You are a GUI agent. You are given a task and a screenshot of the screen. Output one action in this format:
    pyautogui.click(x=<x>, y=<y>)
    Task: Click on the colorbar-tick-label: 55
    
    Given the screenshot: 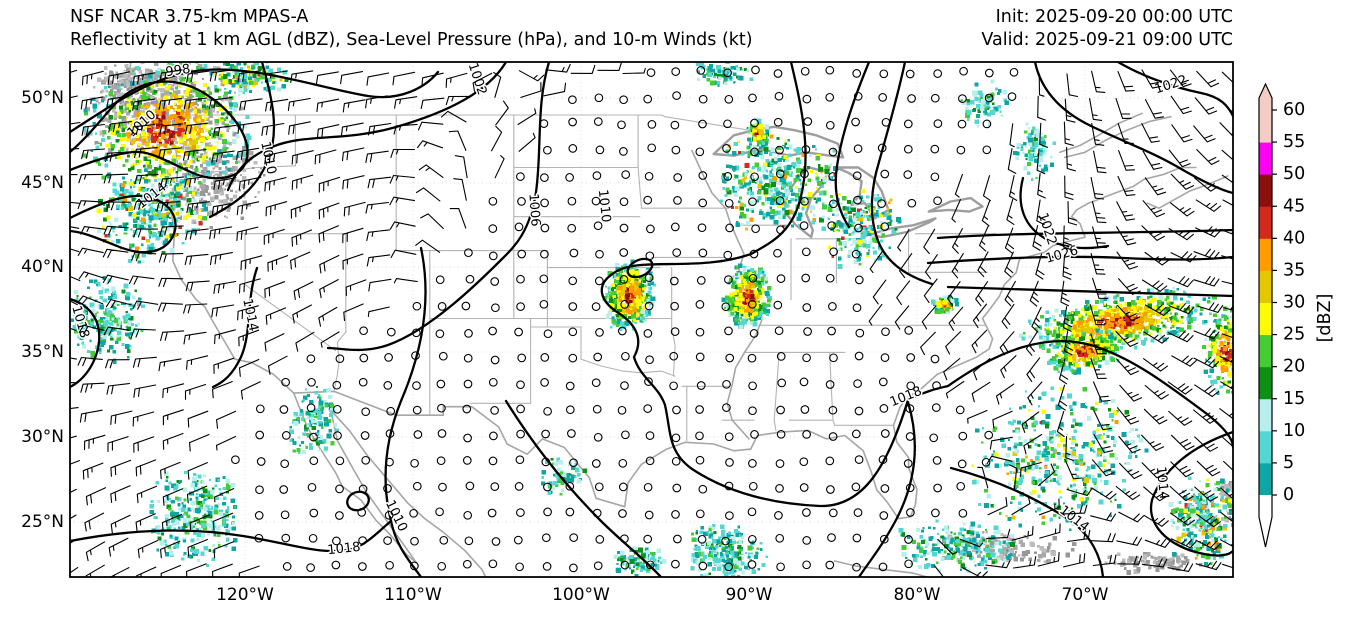 What is the action you would take?
    pyautogui.click(x=1294, y=142)
    